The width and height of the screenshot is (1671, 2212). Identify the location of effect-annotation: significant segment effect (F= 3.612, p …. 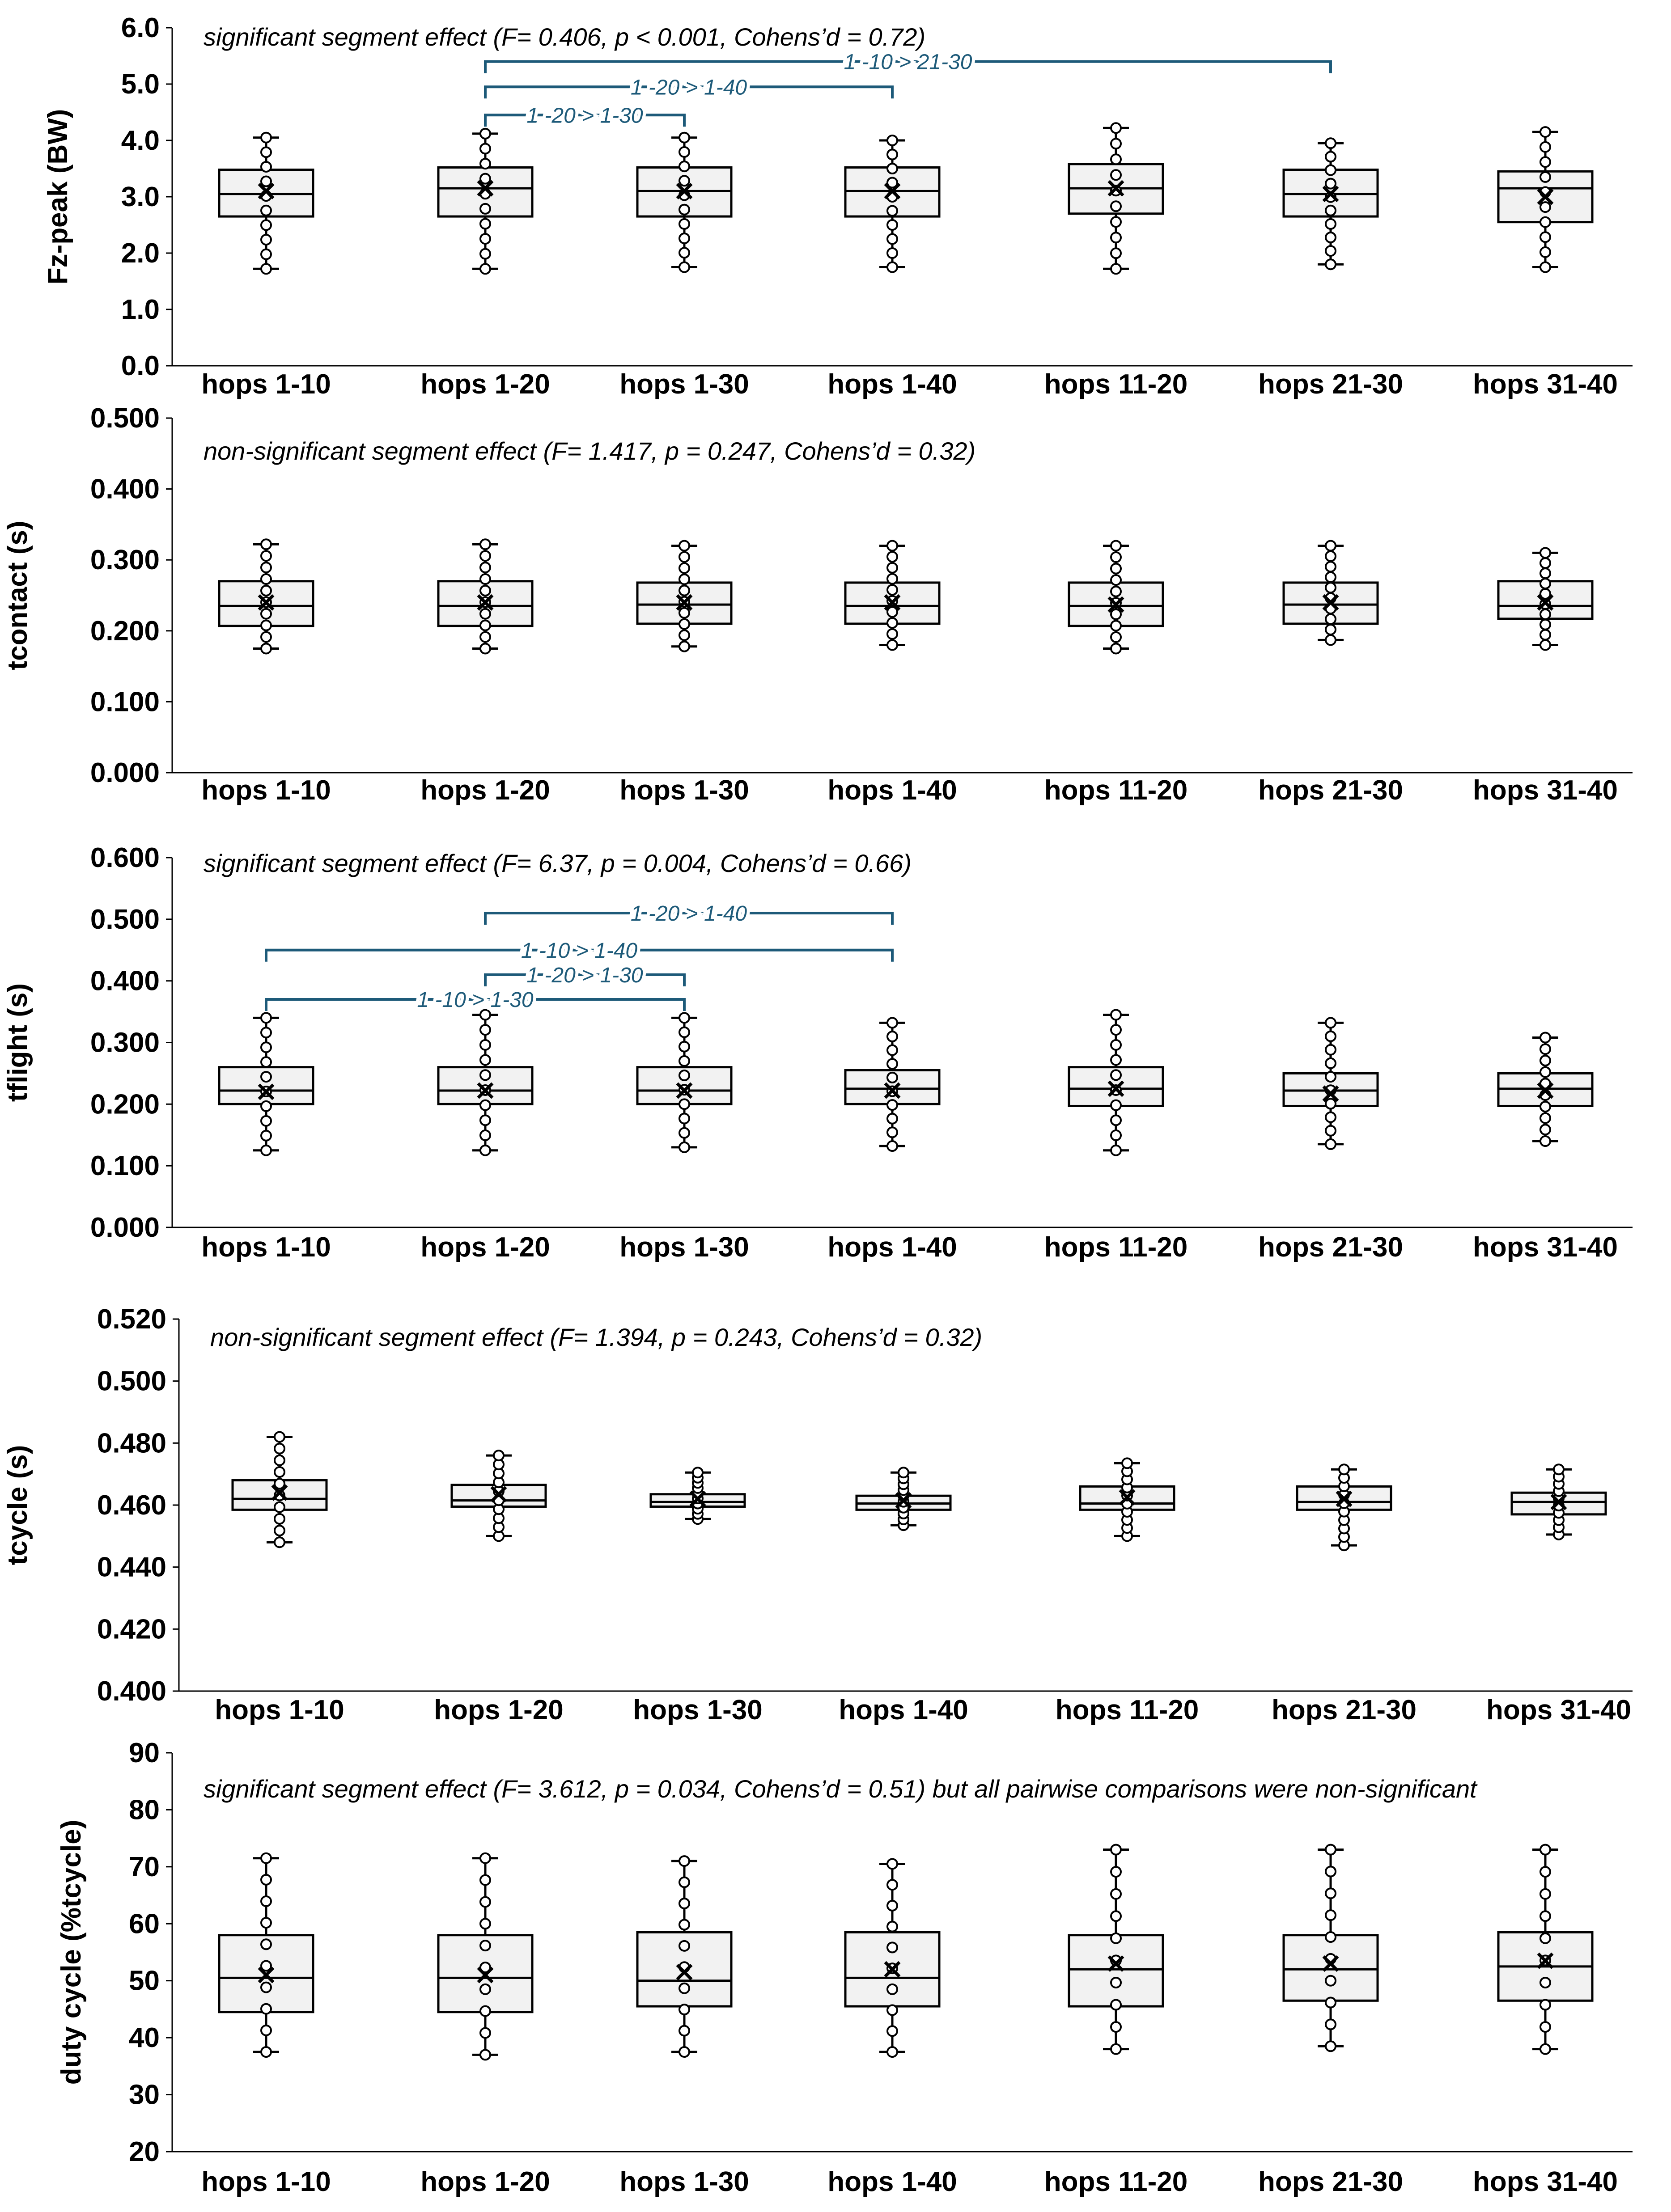
(841, 1789).